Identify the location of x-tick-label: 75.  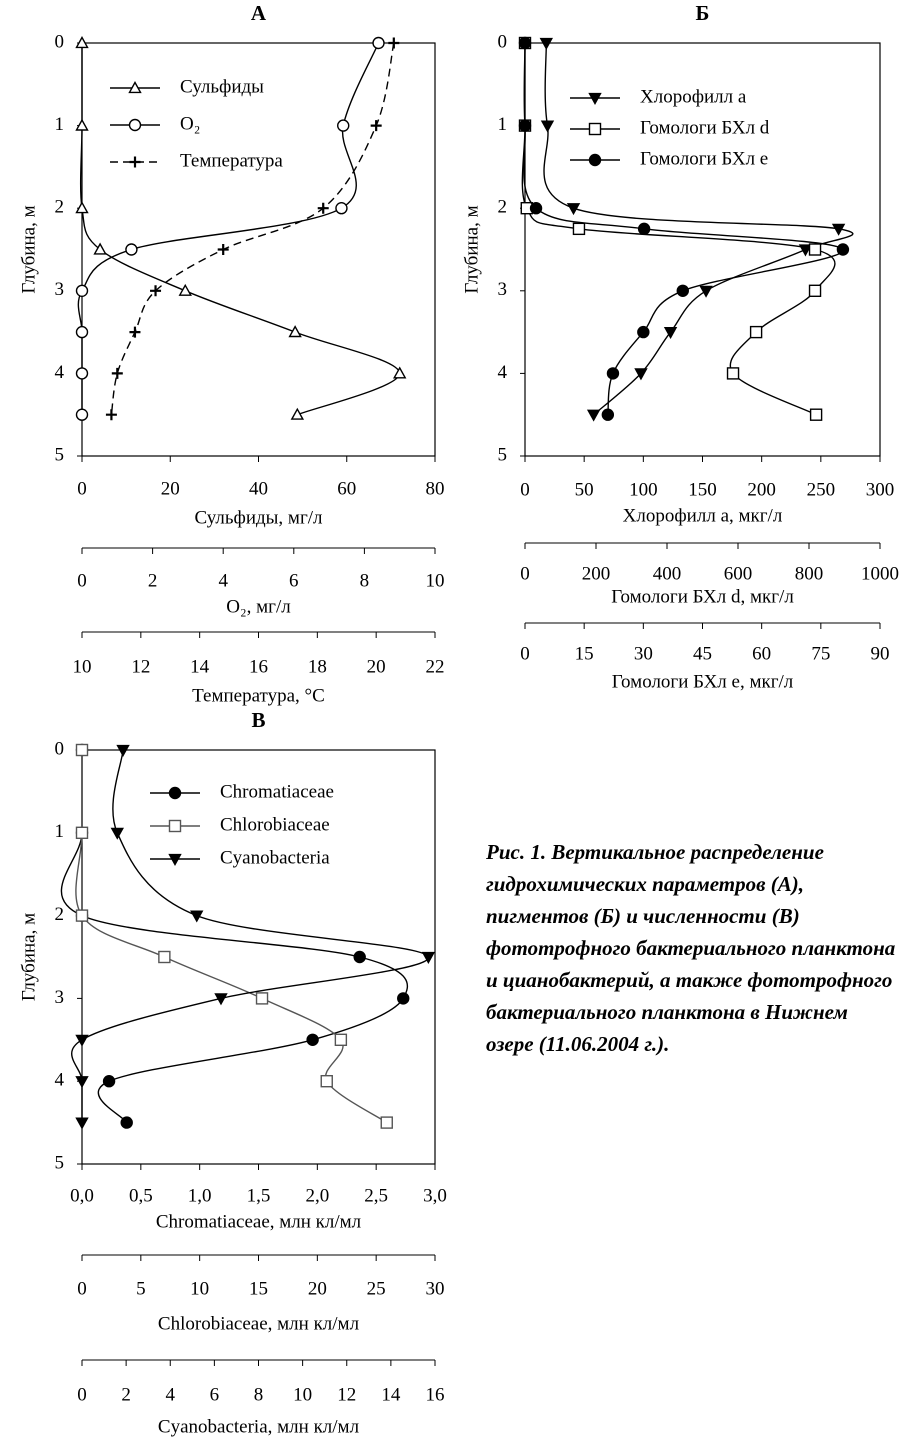
(820, 653).